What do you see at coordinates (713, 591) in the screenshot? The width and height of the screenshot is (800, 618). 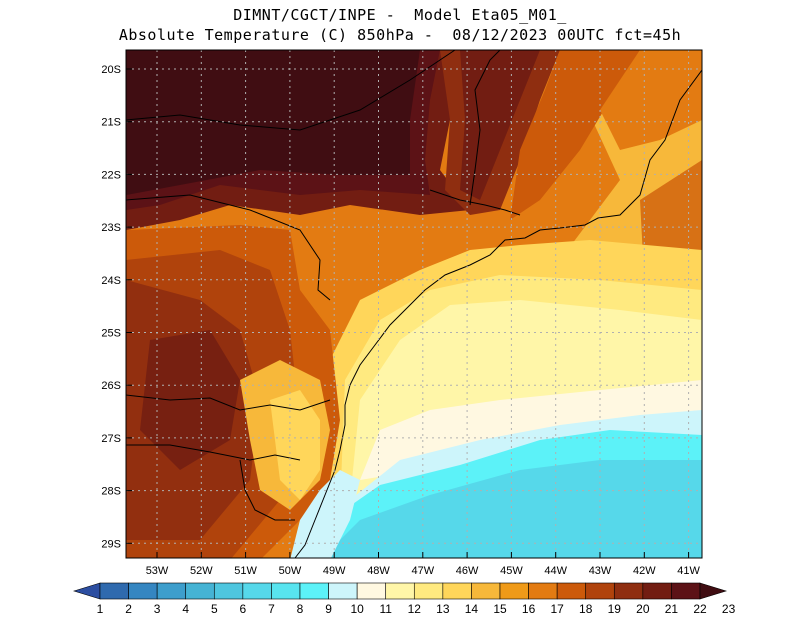 I see `colorbar-overflow-triangle` at bounding box center [713, 591].